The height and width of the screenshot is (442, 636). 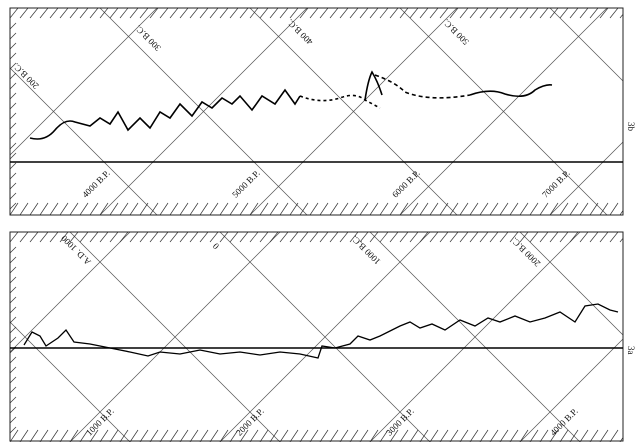 I want to click on curve-dotted, so click(x=340, y=101).